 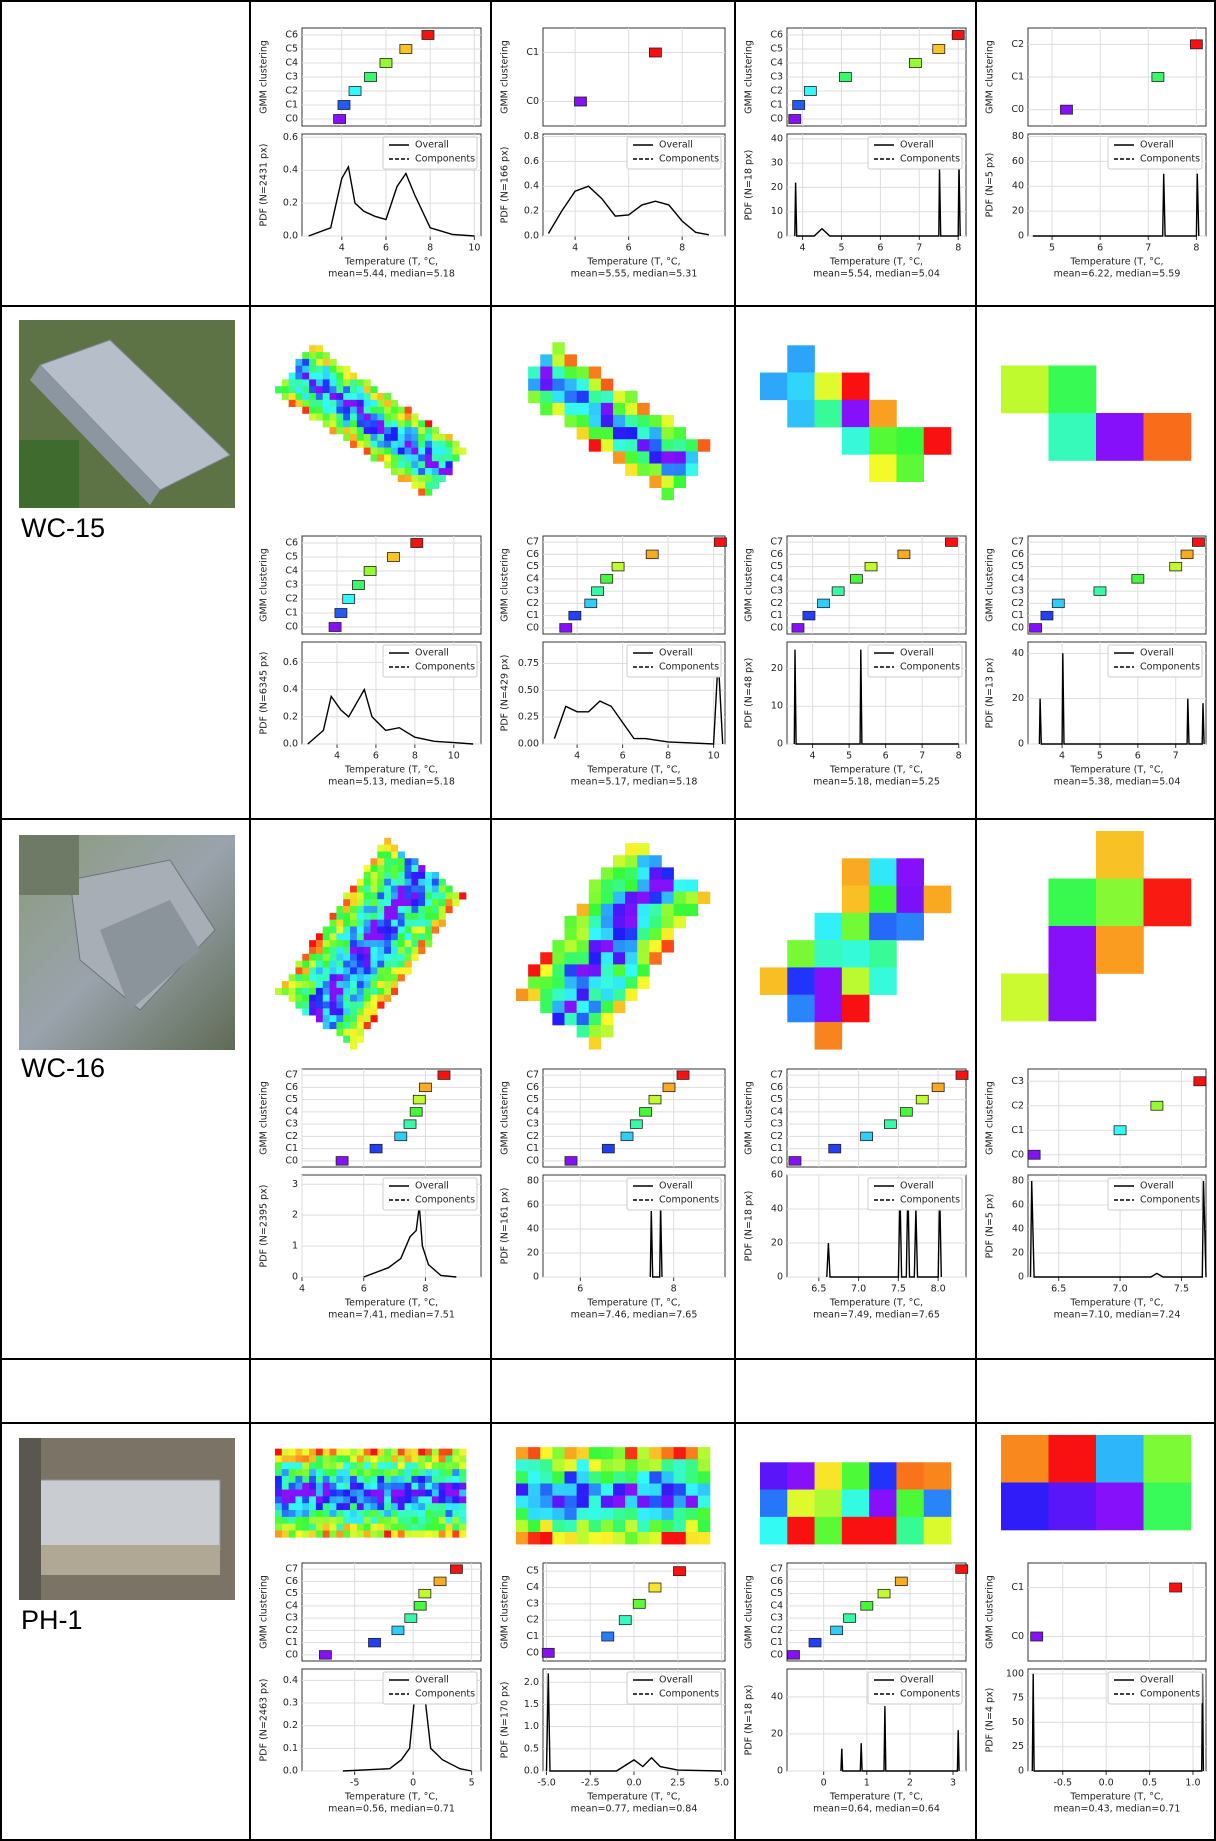 I want to click on x-tick-label: 0.0, so click(x=1106, y=1783).